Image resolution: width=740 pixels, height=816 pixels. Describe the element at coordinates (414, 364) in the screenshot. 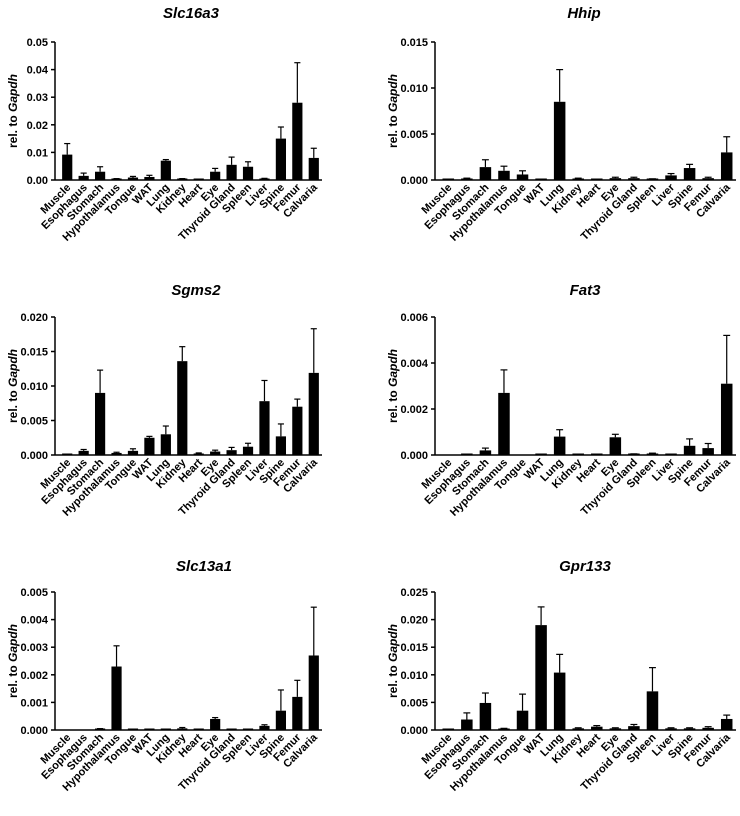

I see `y-tick-label: 0.004` at that location.